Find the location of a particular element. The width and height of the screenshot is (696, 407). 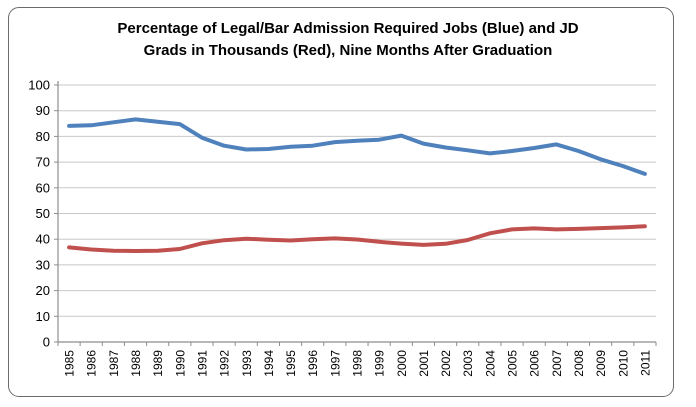

y-tick-label: 10 is located at coordinates (43, 316).